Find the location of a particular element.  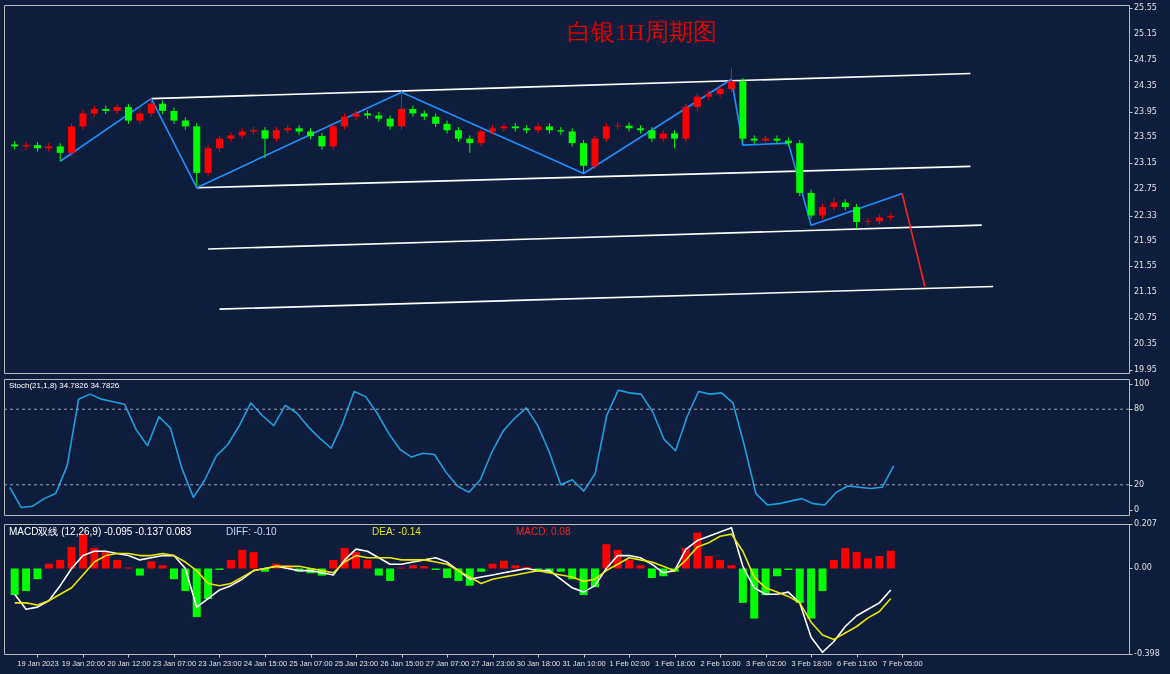

y-tick-label: 24.75 is located at coordinates (1145, 59).